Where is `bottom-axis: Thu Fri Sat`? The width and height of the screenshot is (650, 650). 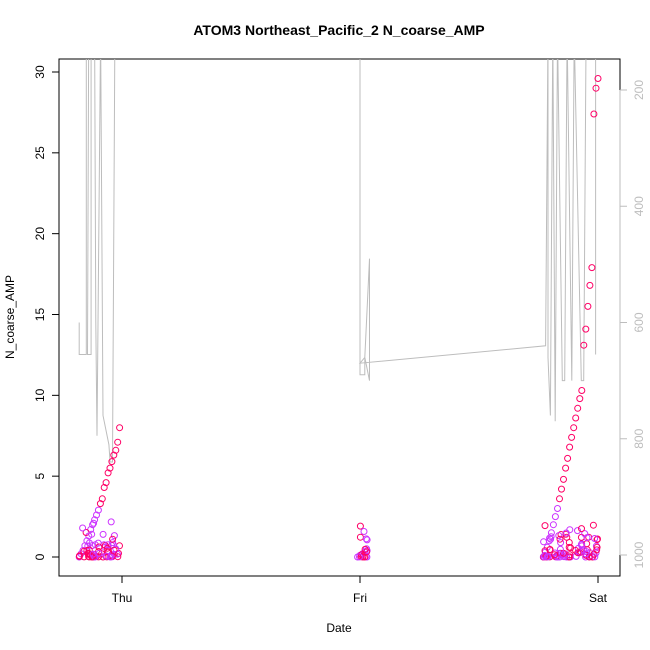 bottom-axis: Thu Fri Sat is located at coordinates (360, 590).